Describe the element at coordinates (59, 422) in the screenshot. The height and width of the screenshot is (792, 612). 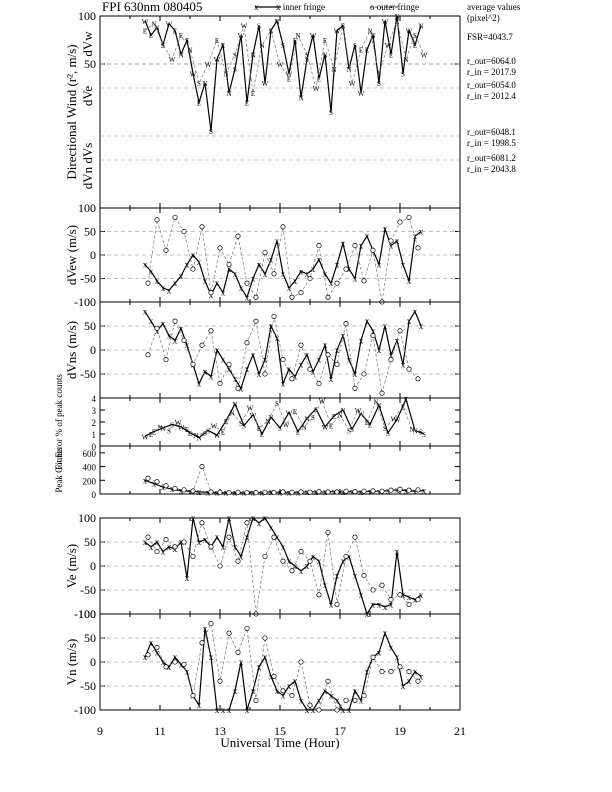
I see `y-axis-label: Fit Error % of peak counts` at that location.